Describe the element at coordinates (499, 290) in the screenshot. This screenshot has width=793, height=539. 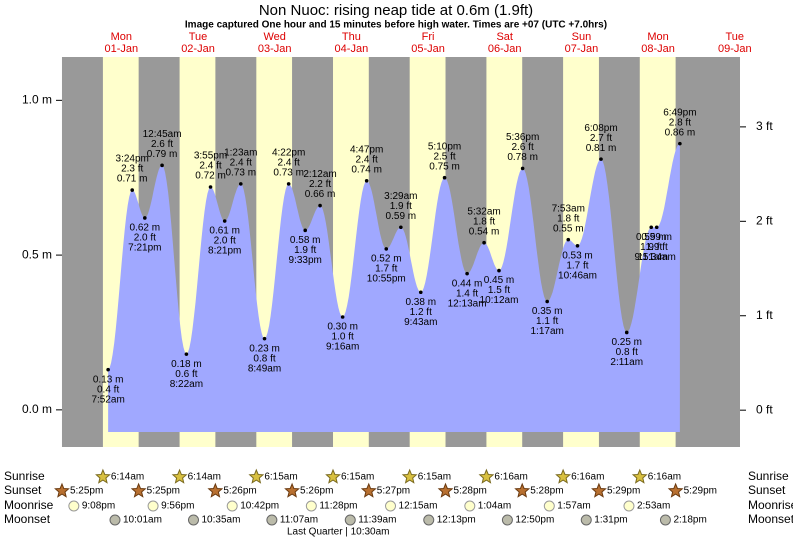
I see `tide-label: 1.5 ft` at that location.